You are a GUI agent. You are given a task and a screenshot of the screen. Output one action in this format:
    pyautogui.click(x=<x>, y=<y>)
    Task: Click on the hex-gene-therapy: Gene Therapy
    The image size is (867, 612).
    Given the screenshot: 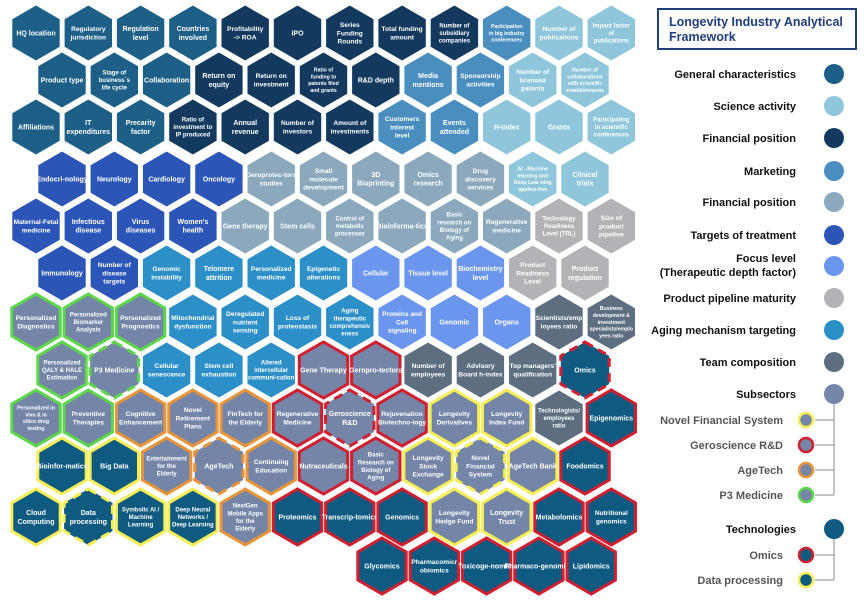 What is the action you would take?
    pyautogui.click(x=323, y=370)
    